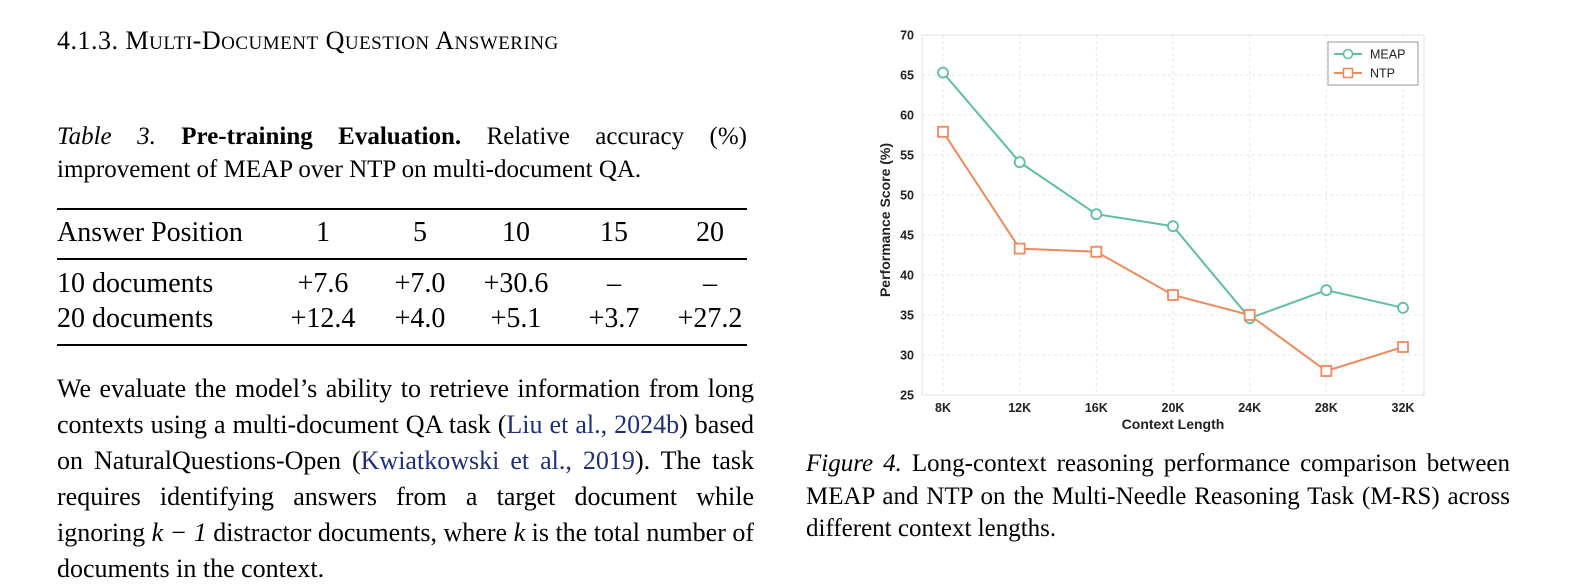 The width and height of the screenshot is (1578, 587). Describe the element at coordinates (1387, 55) in the screenshot. I see `legend-label: MEAP` at that location.